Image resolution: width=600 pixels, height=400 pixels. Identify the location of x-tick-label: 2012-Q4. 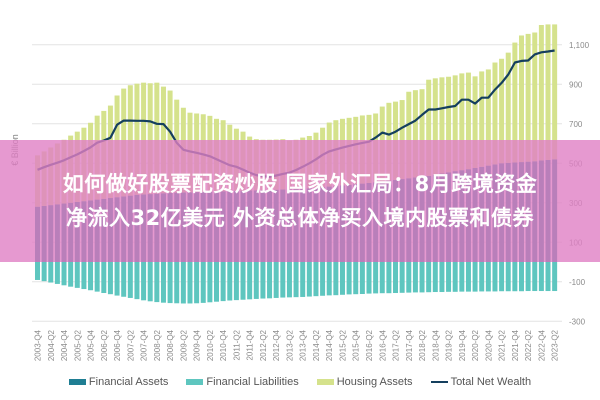
(276, 345).